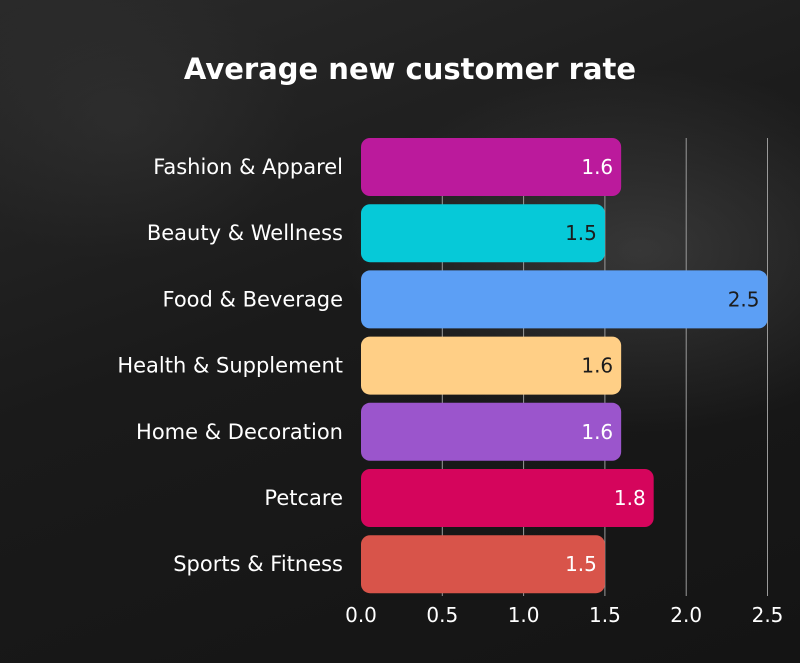  Describe the element at coordinates (442, 615) in the screenshot. I see `x-tick-label: 0.5` at that location.